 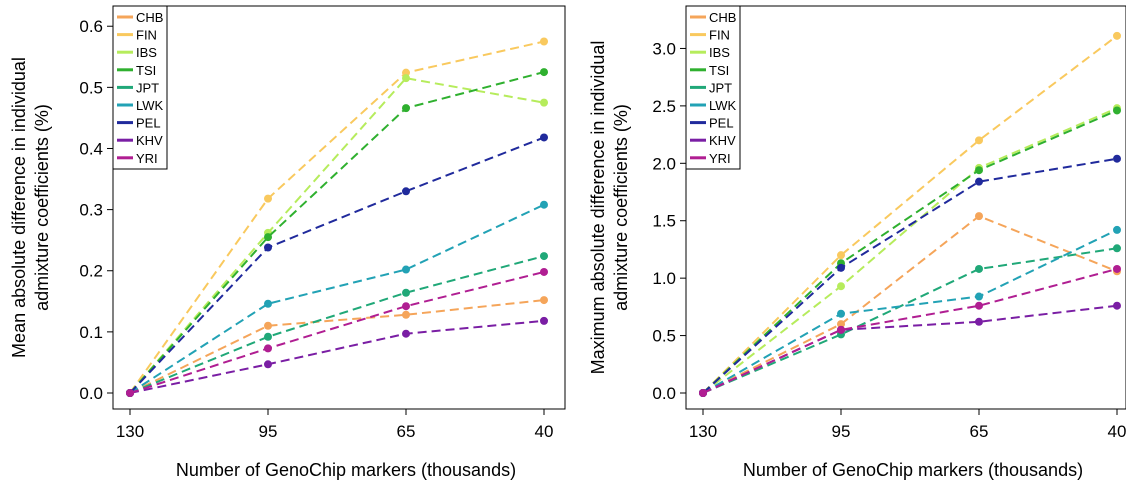 I want to click on y-tick-label: 2.5, so click(x=664, y=106).